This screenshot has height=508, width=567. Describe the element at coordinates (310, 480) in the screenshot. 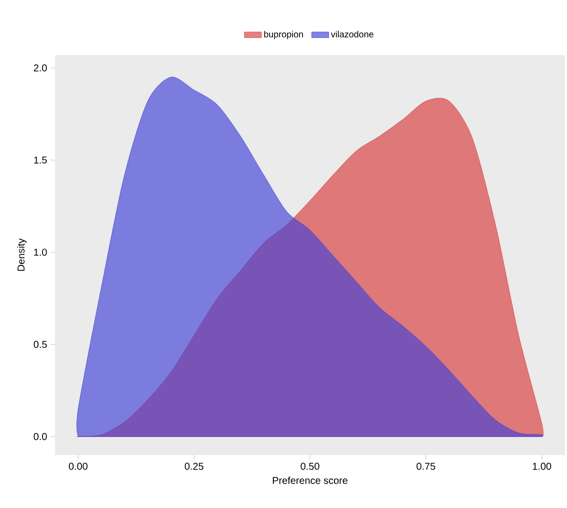

I see `x-axis-title: Preference score` at that location.